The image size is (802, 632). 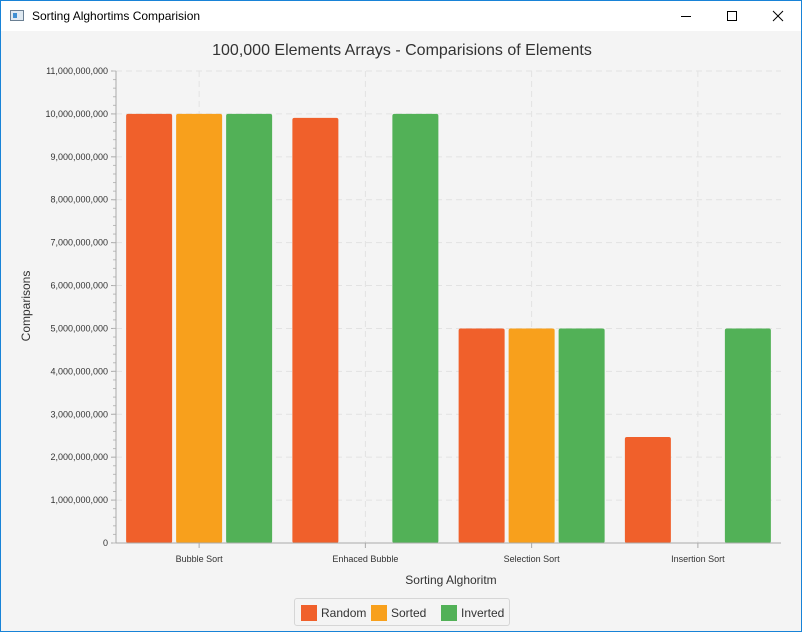 What do you see at coordinates (77, 71) in the screenshot?
I see `y-tick-label: 11,000,000,000` at bounding box center [77, 71].